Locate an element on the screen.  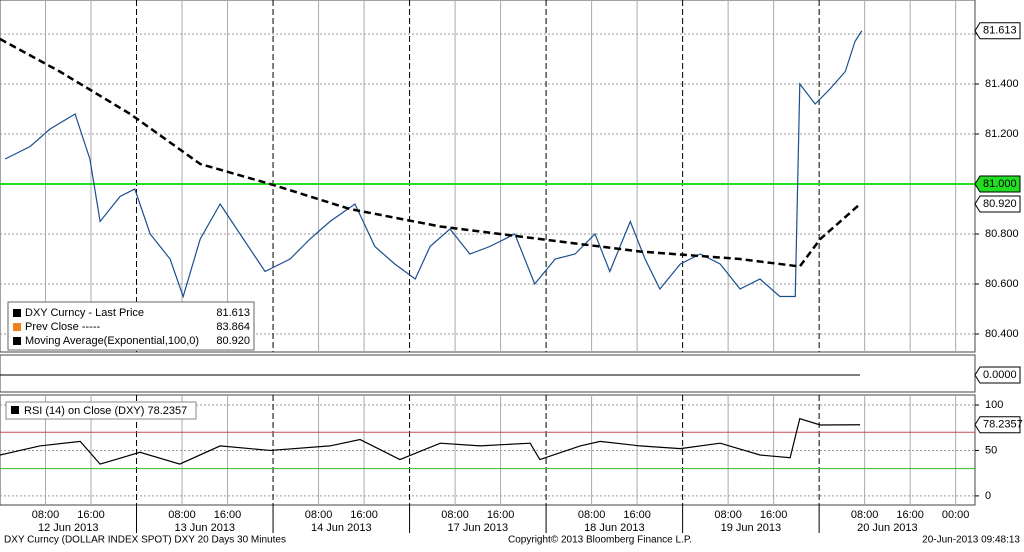
price-tag-label: 80.920 is located at coordinates (1000, 204).